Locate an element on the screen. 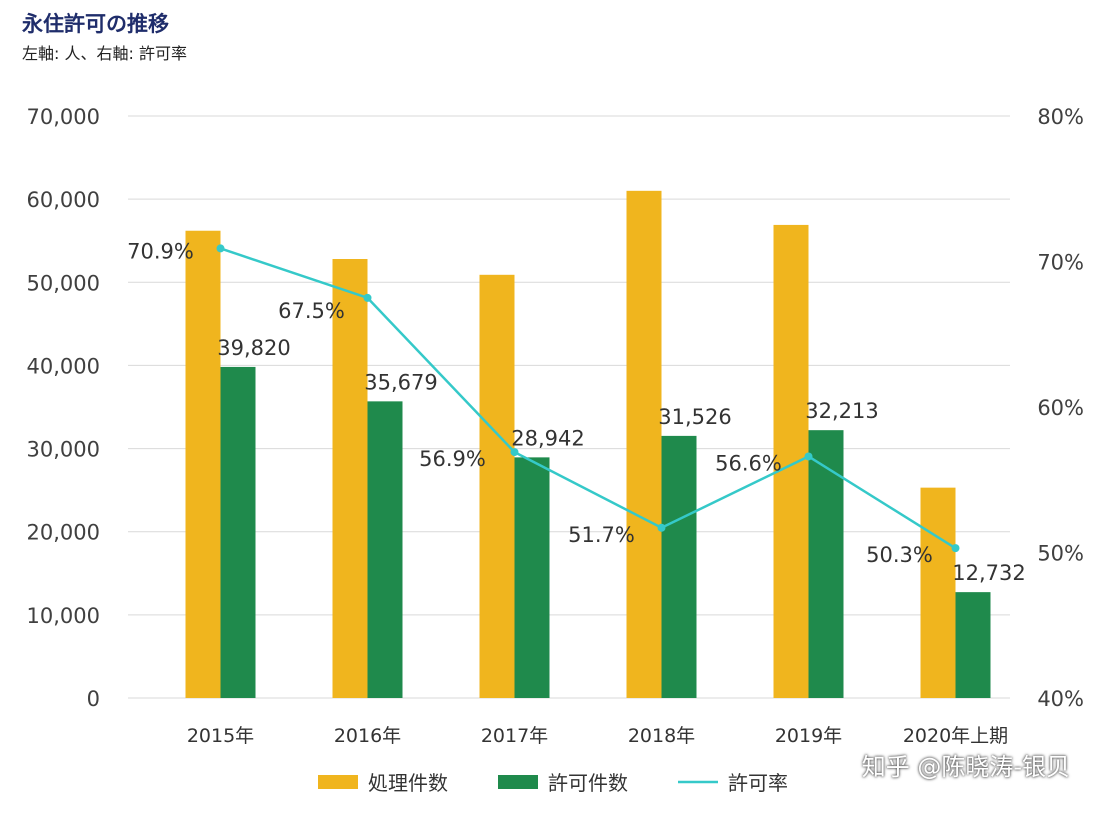  rate-data-label: 70.9% is located at coordinates (160, 251).